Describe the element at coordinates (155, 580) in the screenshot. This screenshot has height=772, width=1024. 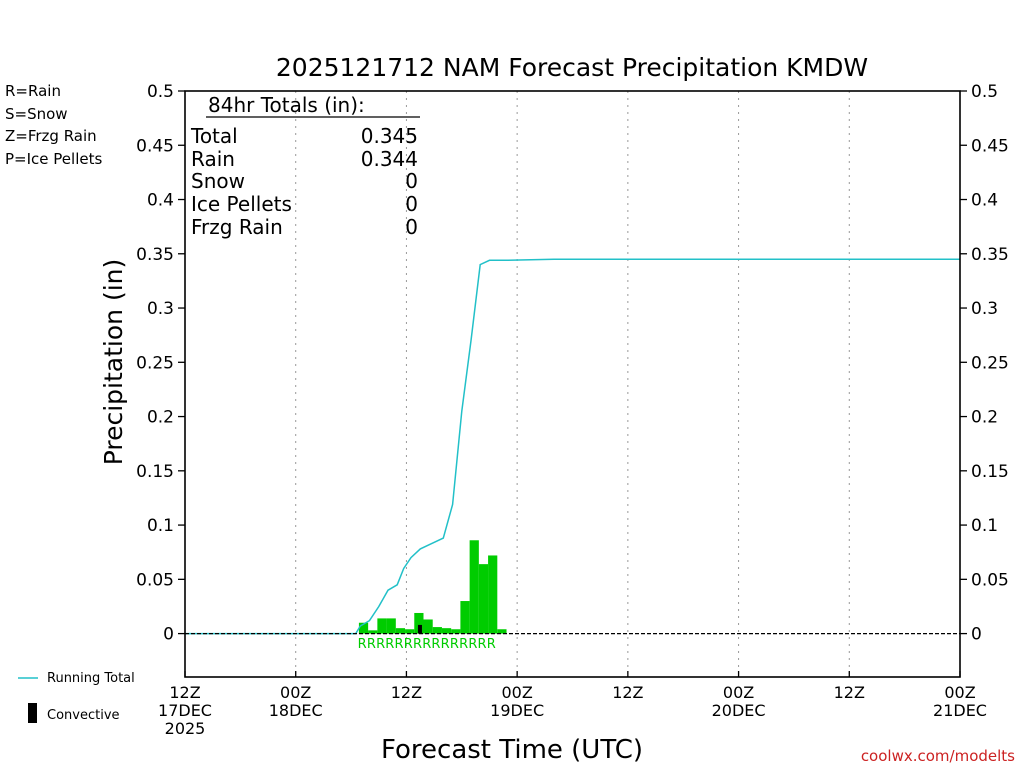
I see `y-tick-label-left-1: 0.05` at that location.